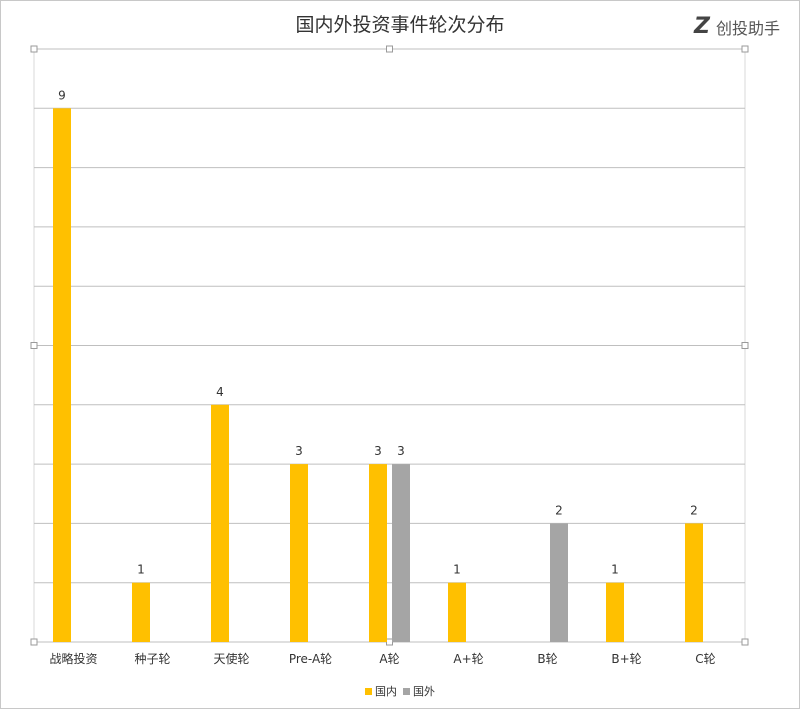 This screenshot has height=709, width=800. I want to click on data-label: 9, so click(62, 95).